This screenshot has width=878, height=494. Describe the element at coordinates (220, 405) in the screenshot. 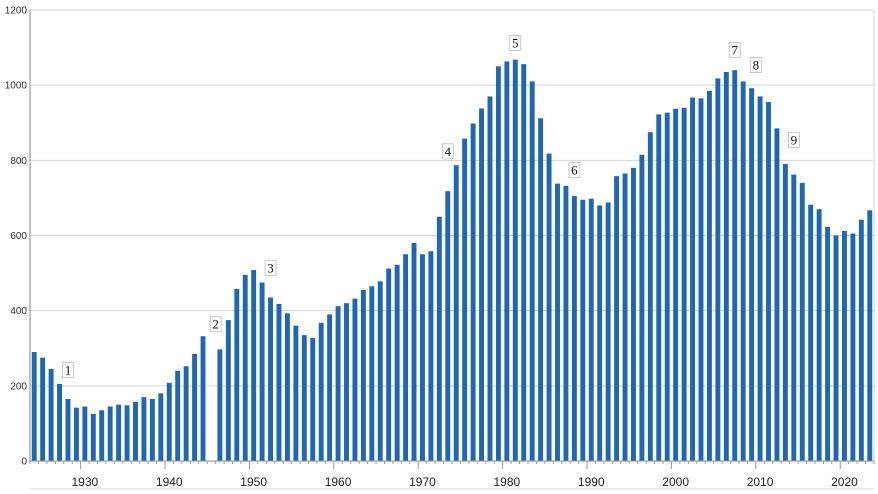

I see `bar-1946` at that location.